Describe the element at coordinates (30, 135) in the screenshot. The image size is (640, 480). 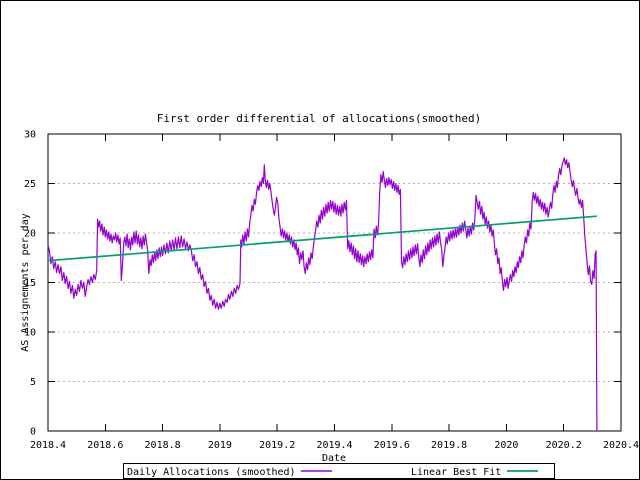
I see `y-tick-label: 30` at that location.